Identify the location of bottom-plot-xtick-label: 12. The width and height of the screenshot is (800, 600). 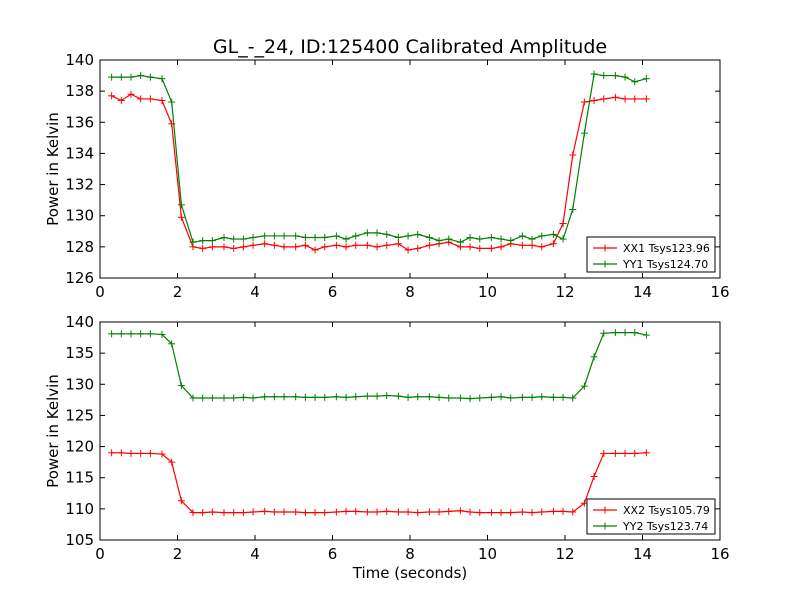
(564, 554).